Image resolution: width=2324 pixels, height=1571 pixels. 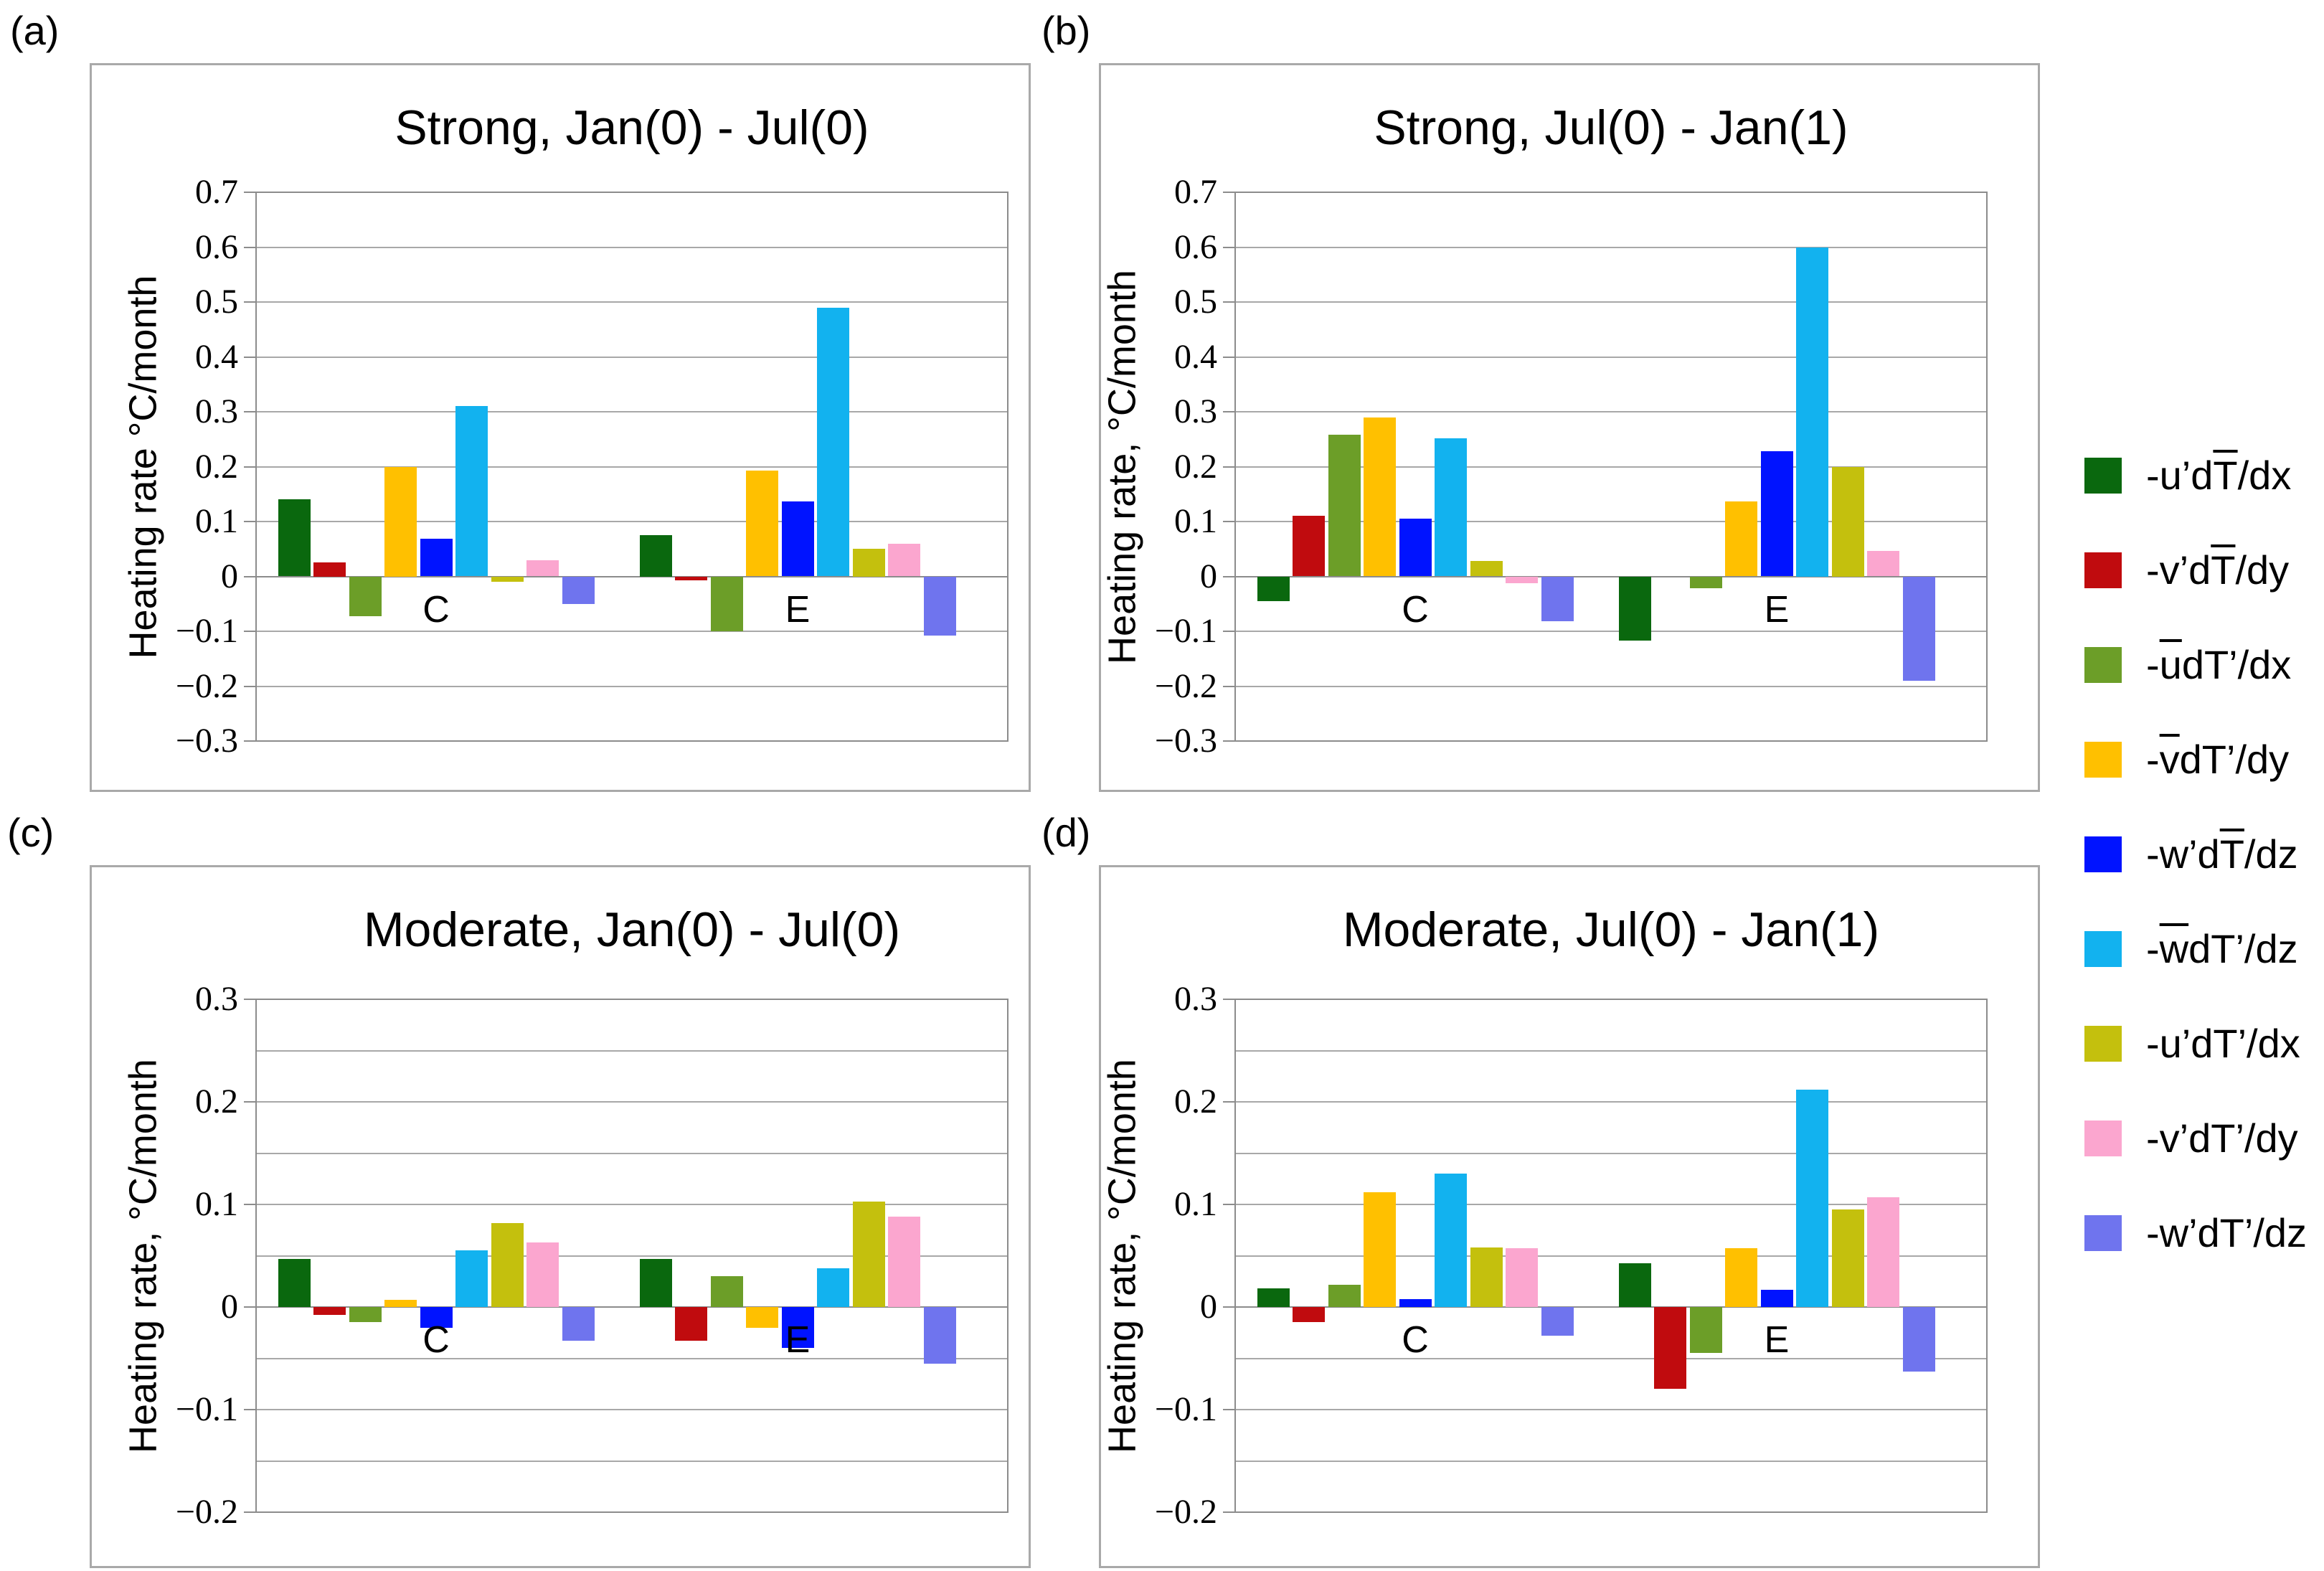 I want to click on legend-label-segment: dT’/dz, so click(x=2243, y=949).